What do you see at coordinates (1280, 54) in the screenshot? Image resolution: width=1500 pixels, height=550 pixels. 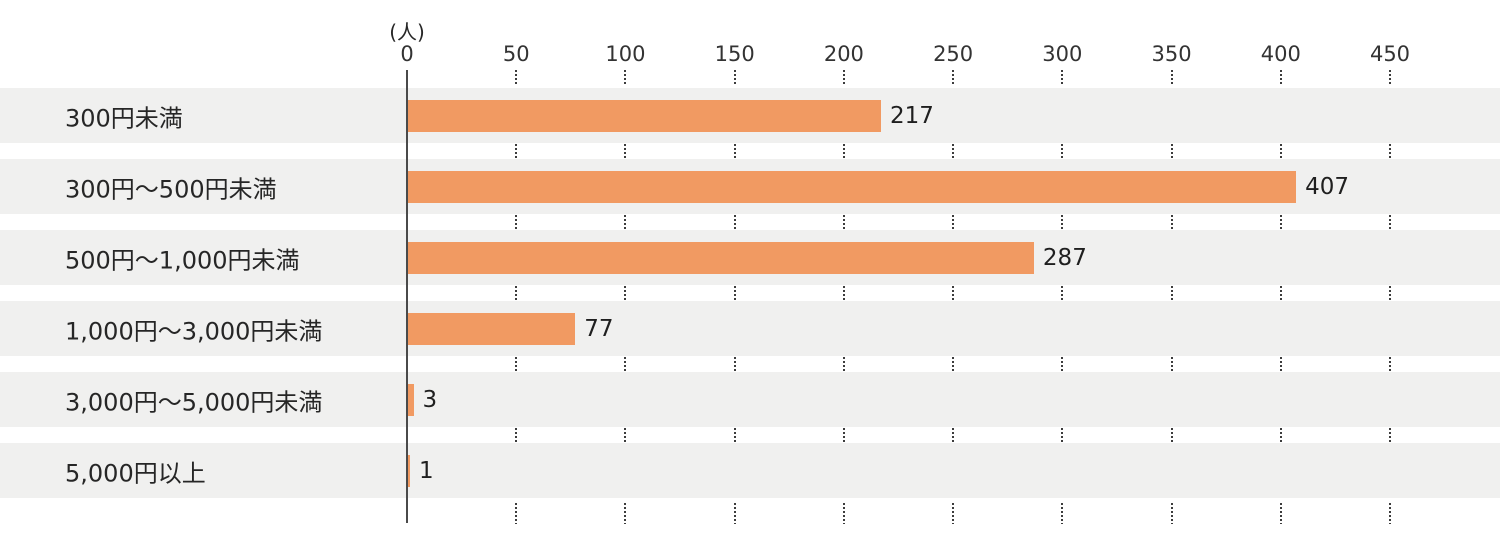 I see `x-axis-tick-label: 400` at bounding box center [1280, 54].